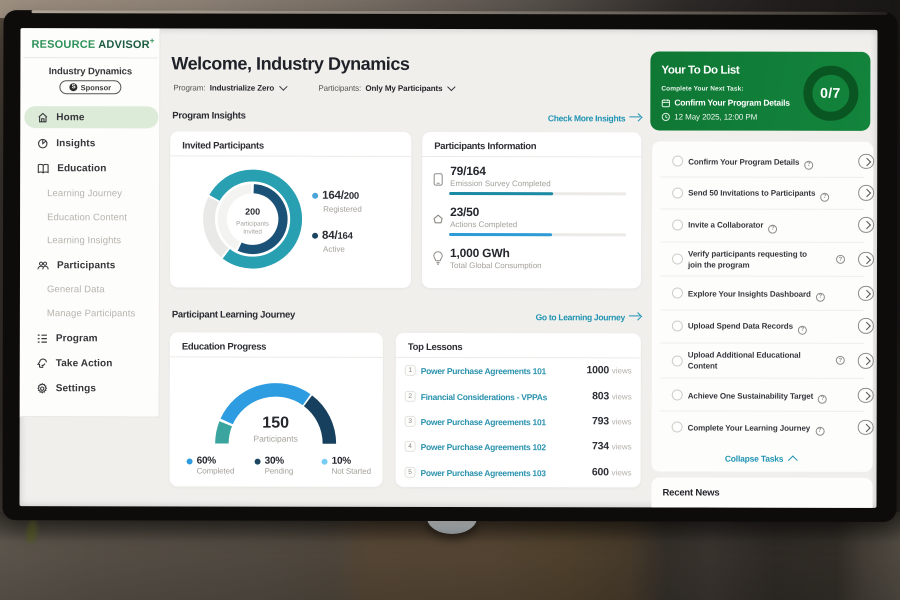 Image resolution: width=900 pixels, height=600 pixels. Describe the element at coordinates (252, 231) in the screenshot. I see `svg-text: Invited` at that location.